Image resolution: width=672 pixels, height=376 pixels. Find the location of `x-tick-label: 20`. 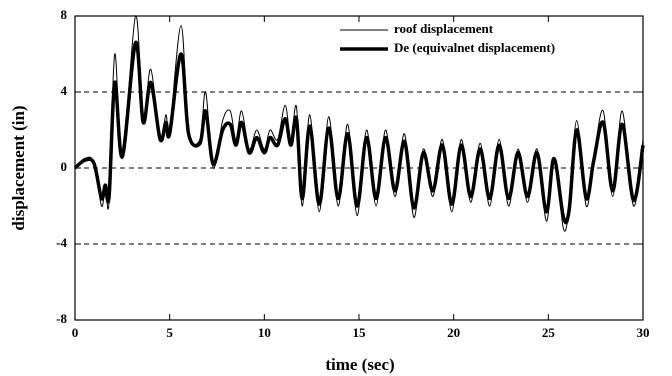

x-tick-label: 20 is located at coordinates (453, 332).